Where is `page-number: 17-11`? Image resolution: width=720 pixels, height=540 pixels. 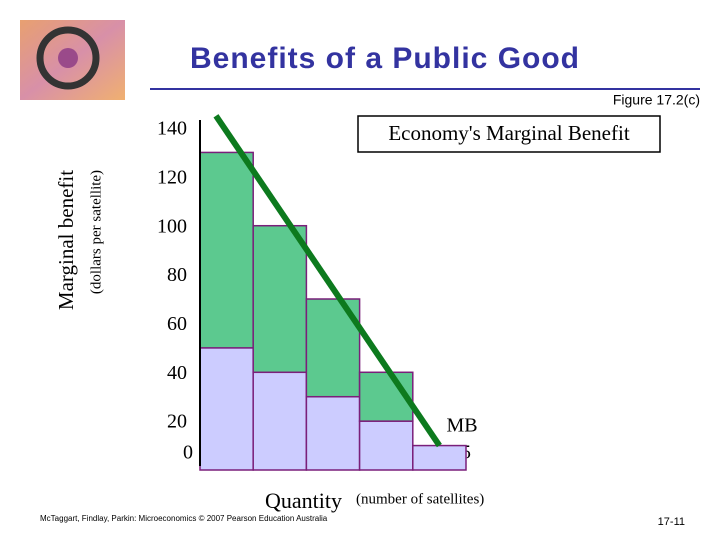
page-number: 17-11 is located at coordinates (671, 522).